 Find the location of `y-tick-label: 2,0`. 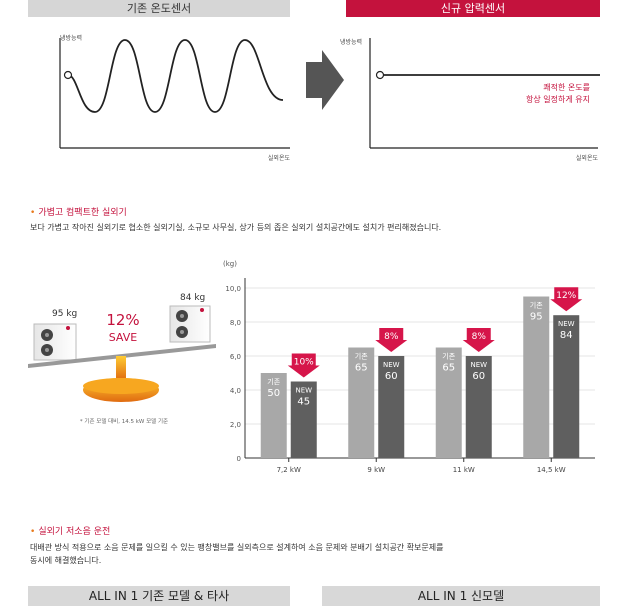

y-tick-label: 2,0 is located at coordinates (235, 425).